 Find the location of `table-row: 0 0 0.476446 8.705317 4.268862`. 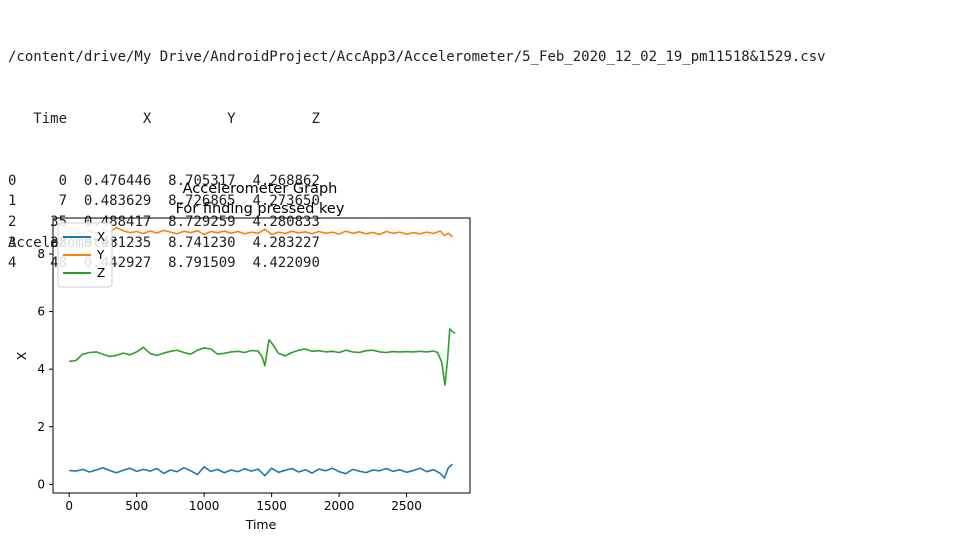

table-row: 0 0 0.476446 8.705317 4.268862 is located at coordinates (417, 181).